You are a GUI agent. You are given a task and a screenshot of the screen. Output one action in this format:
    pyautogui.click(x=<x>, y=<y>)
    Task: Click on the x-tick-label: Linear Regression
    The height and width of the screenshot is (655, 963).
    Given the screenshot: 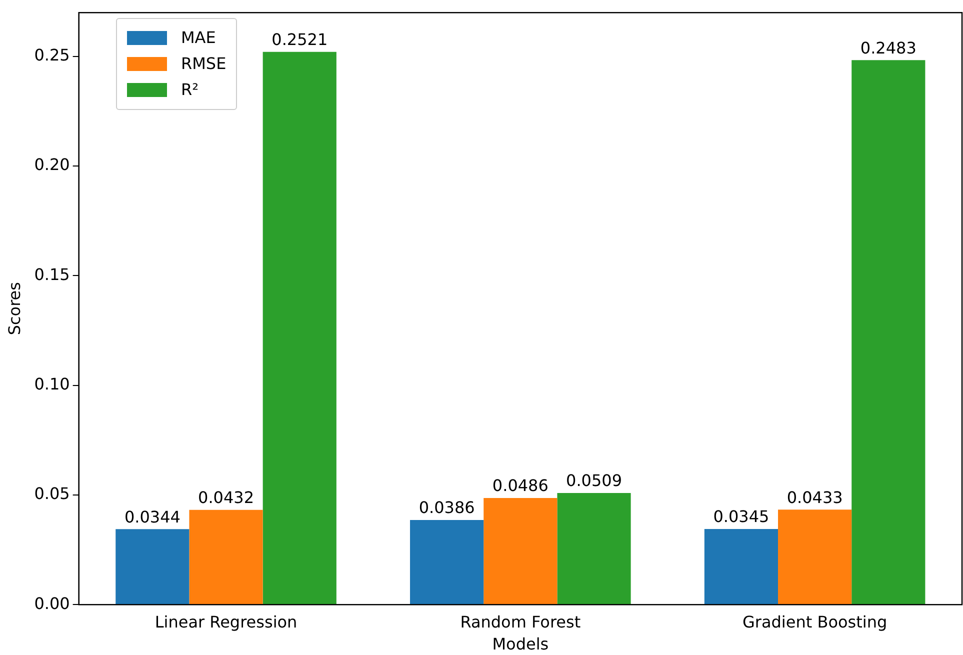 What is the action you would take?
    pyautogui.click(x=226, y=622)
    